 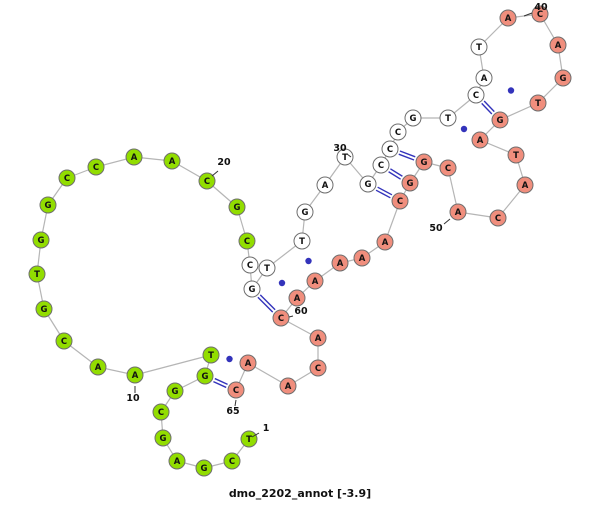 What do you see at coordinates (224, 162) in the screenshot?
I see `position-label: 20` at bounding box center [224, 162].